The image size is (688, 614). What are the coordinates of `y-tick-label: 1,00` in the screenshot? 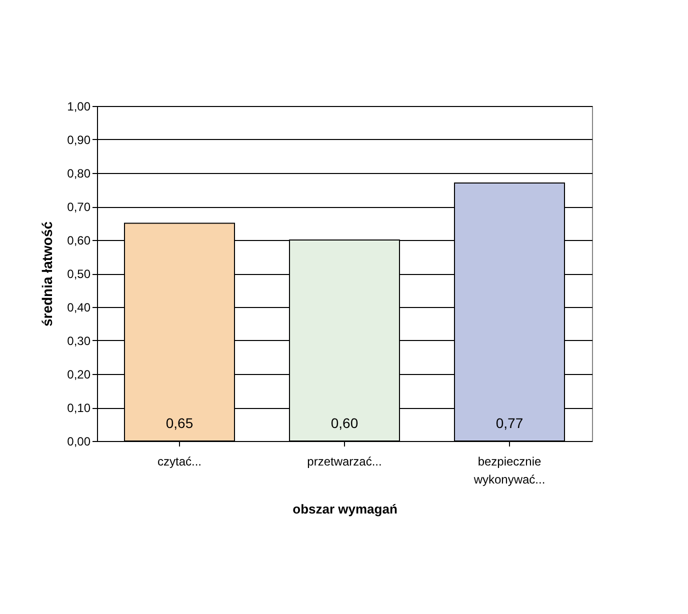 It's located at (79, 107).